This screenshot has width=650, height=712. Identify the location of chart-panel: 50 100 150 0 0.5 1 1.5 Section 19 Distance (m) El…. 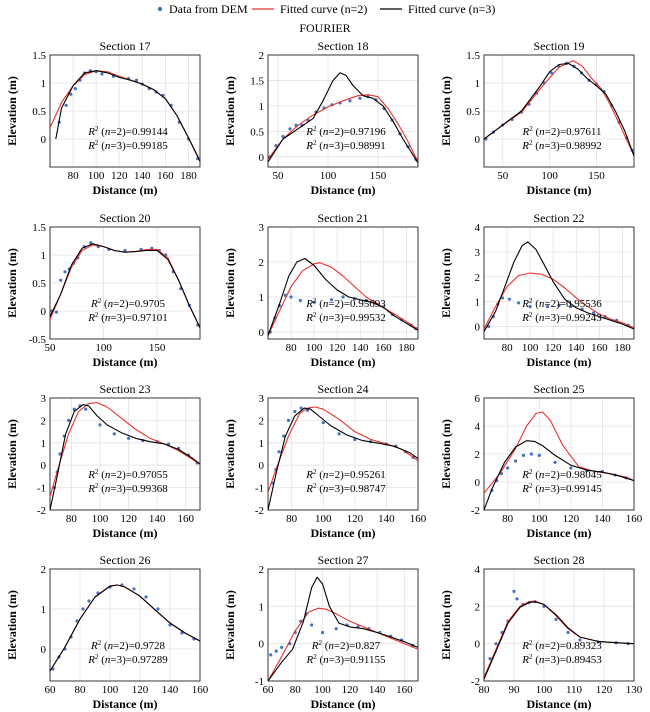
(537, 118).